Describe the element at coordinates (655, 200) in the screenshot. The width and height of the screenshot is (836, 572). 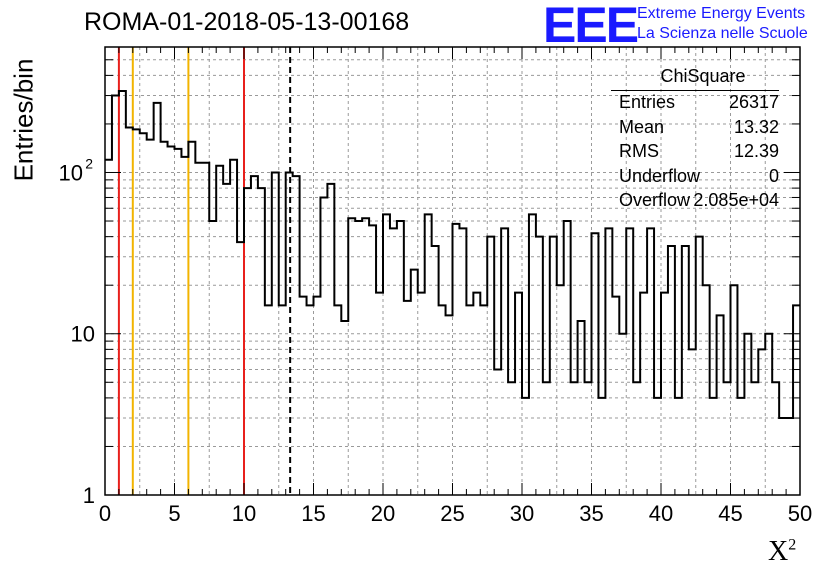
I see `stats-label: Overflow` at that location.